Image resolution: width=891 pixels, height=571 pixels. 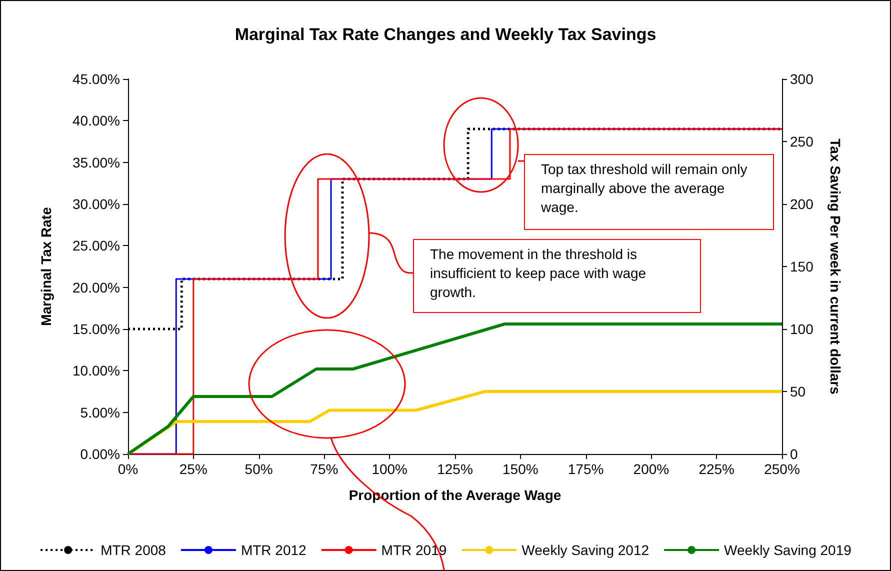 What do you see at coordinates (133, 550) in the screenshot?
I see `legend-label: MTR 2008` at bounding box center [133, 550].